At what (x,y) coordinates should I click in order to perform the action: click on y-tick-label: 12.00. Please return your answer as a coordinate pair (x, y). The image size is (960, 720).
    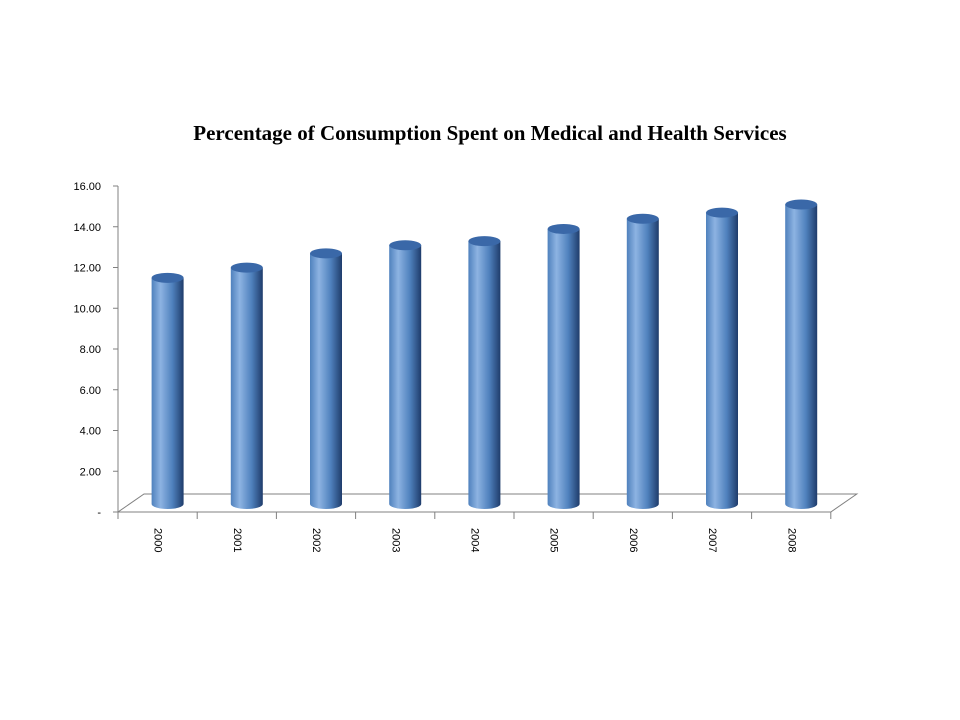
    Looking at the image, I should click on (87, 269).